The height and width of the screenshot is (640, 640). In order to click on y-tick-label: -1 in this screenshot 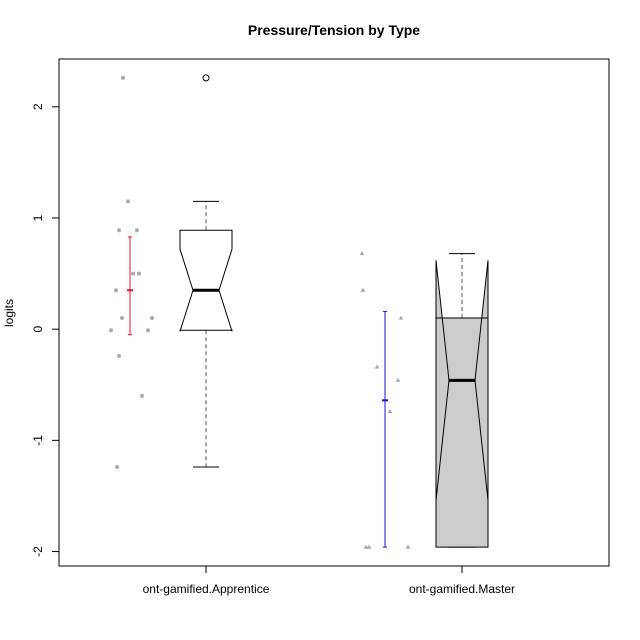, I will do `click(38, 440)`.